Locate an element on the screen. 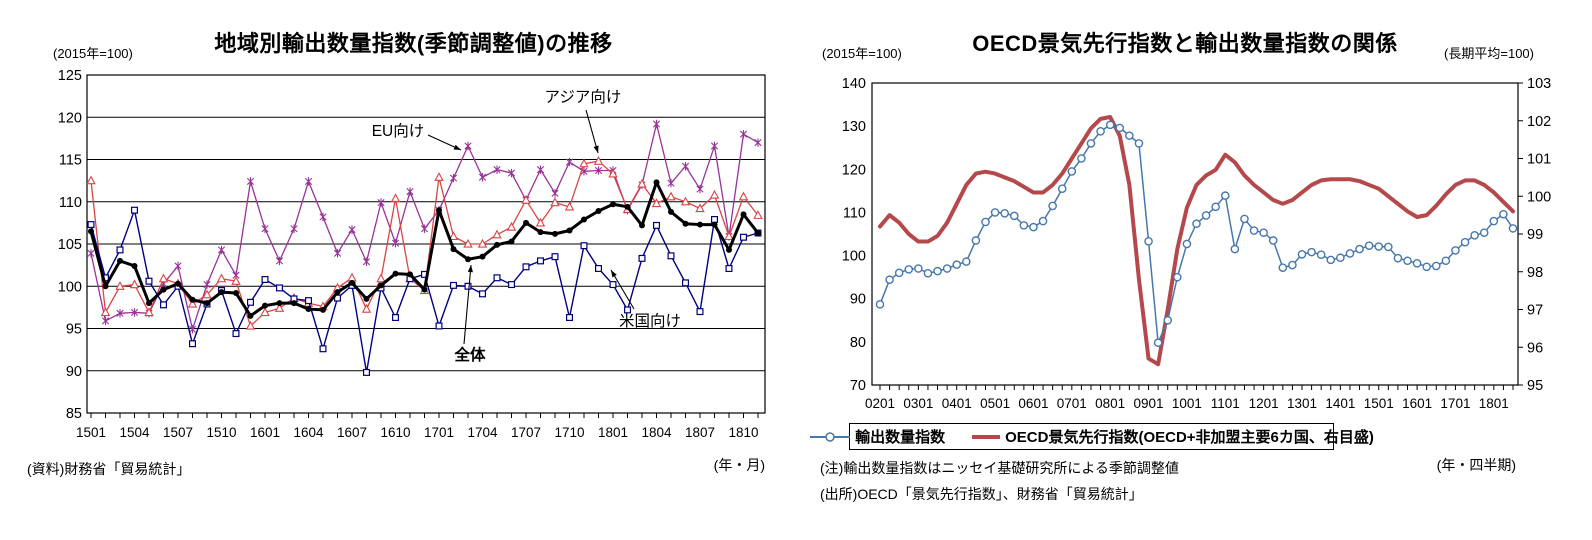  svg-text: 0401 is located at coordinates (957, 403).